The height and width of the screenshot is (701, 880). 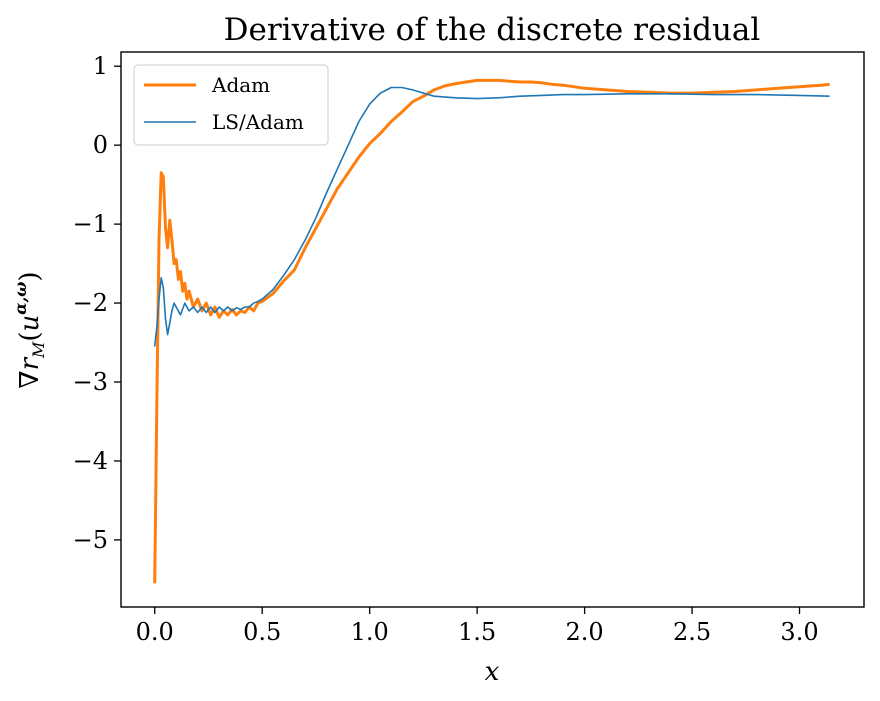 What do you see at coordinates (492, 30) in the screenshot?
I see `chart-title: Derivative of the discrete residual` at bounding box center [492, 30].